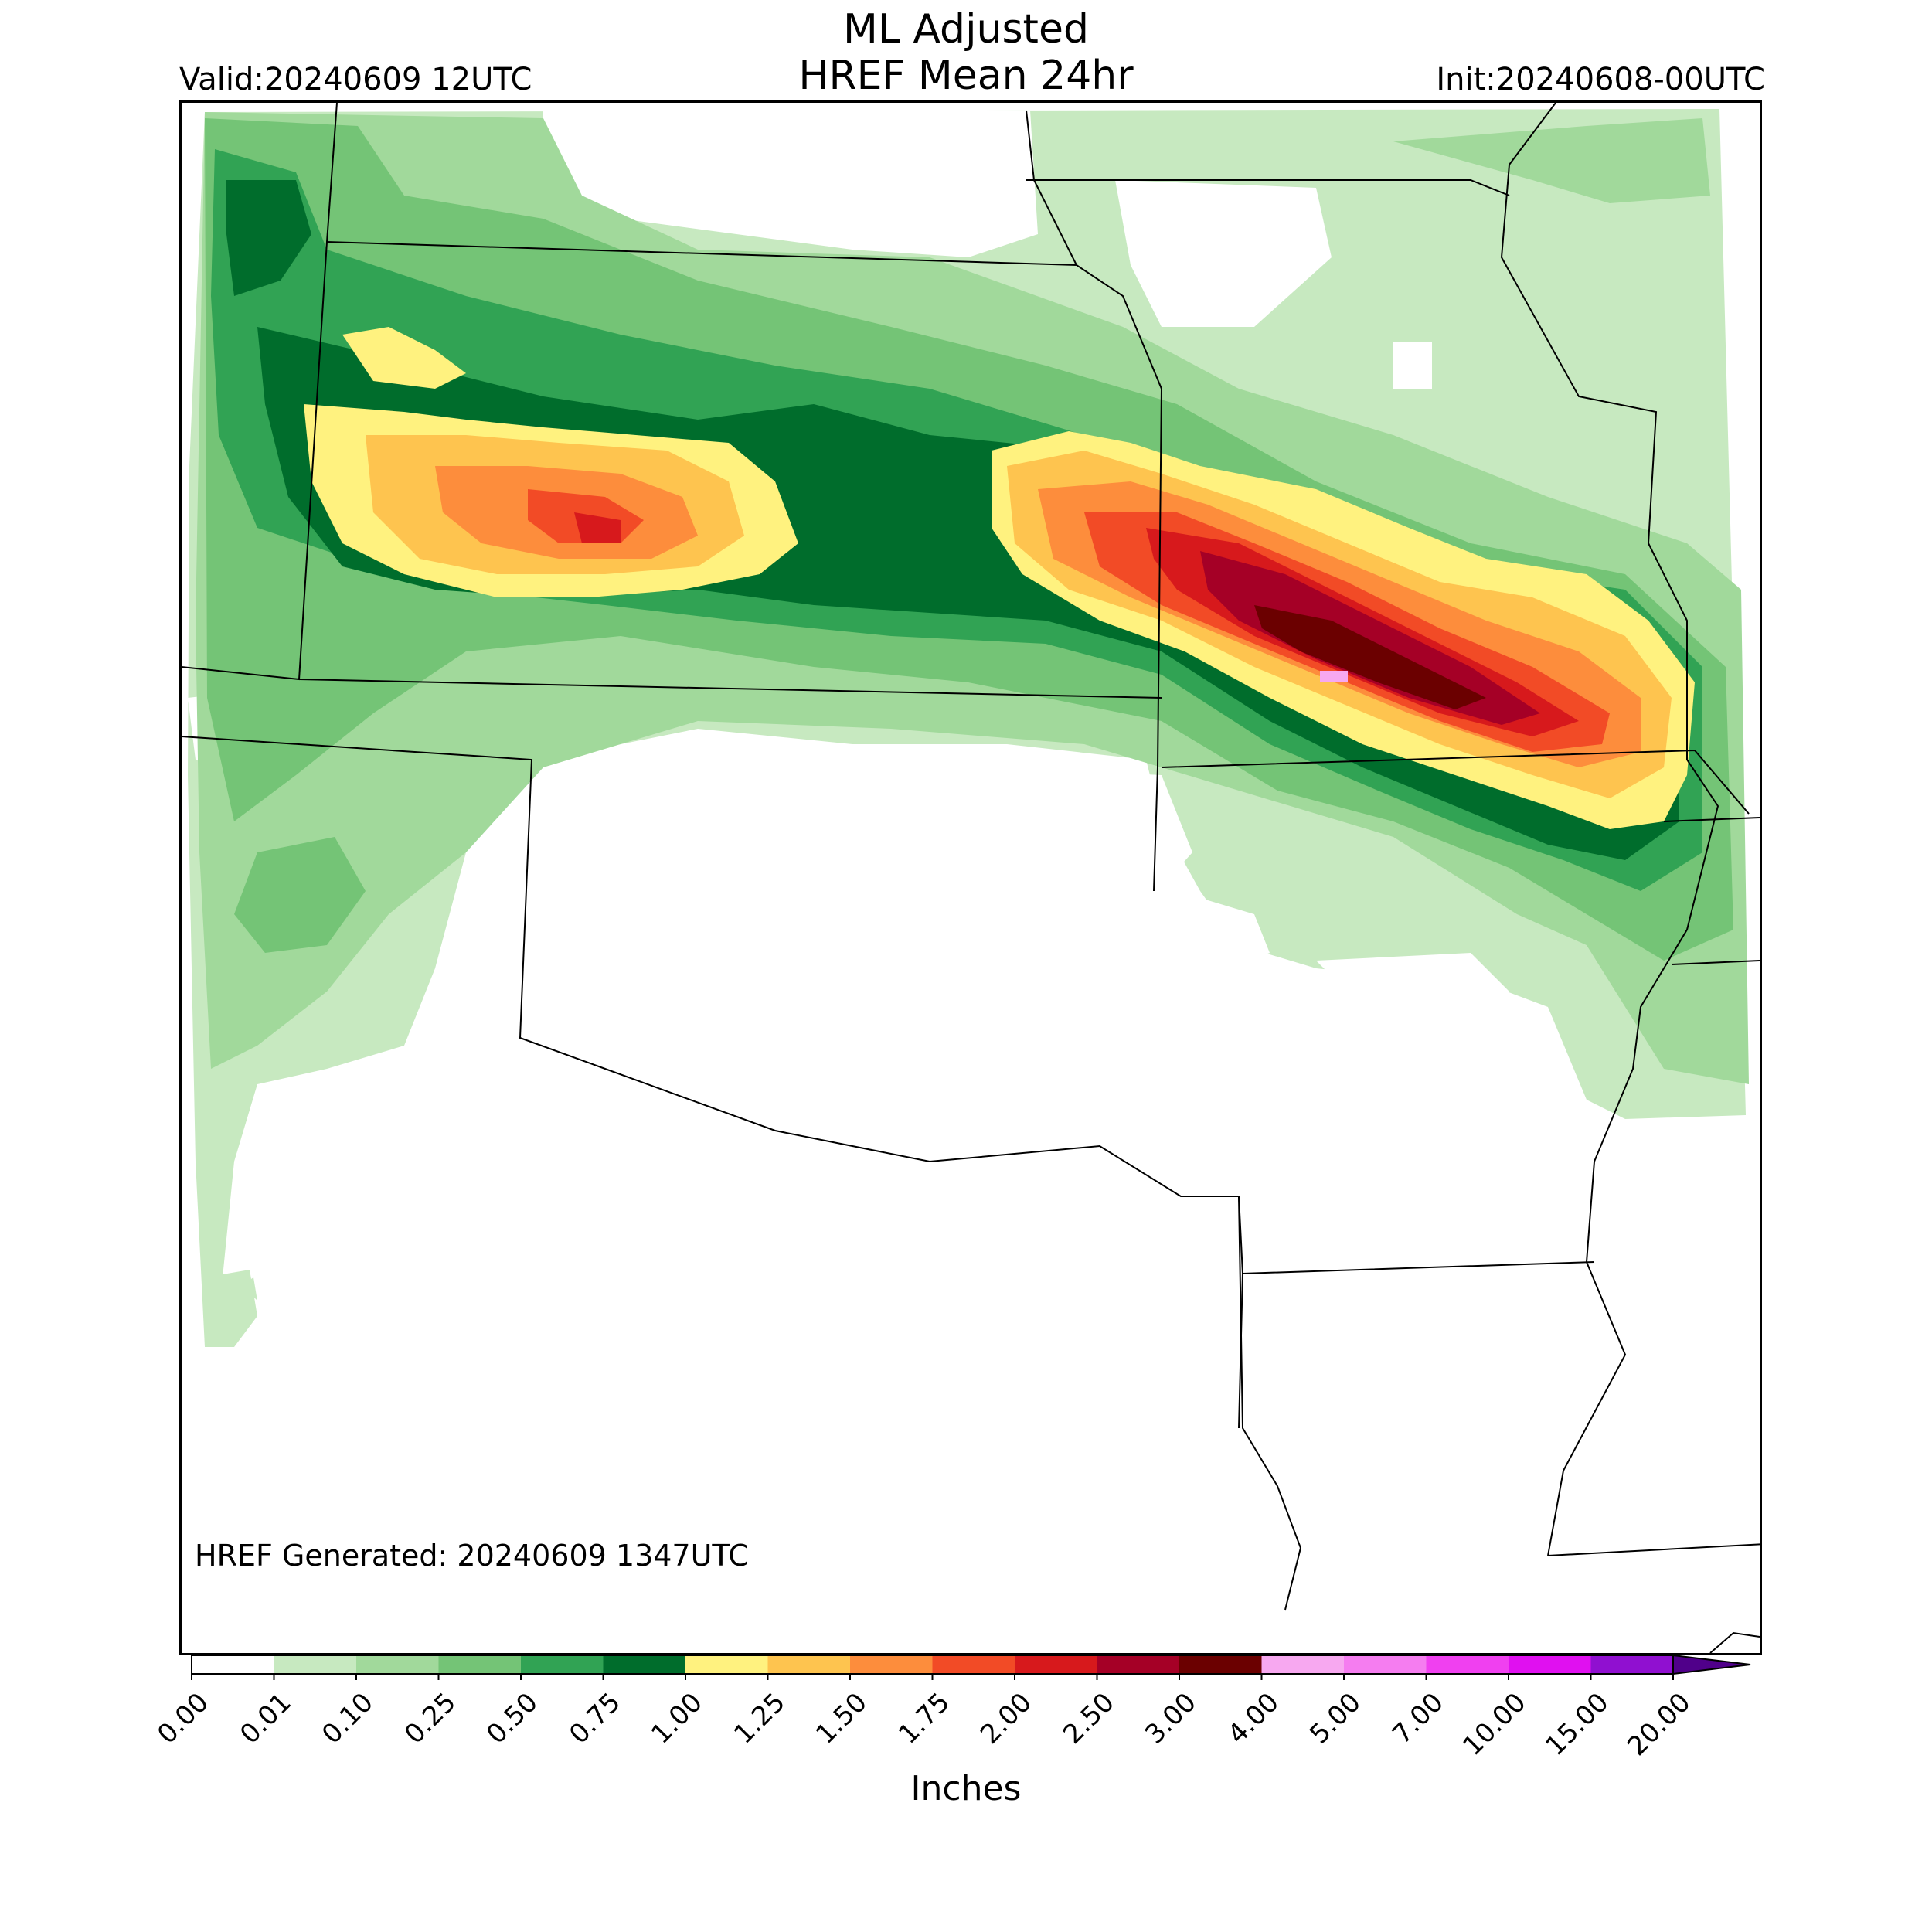  I want to click on precip-layer-2.50, so click(1370, 638).